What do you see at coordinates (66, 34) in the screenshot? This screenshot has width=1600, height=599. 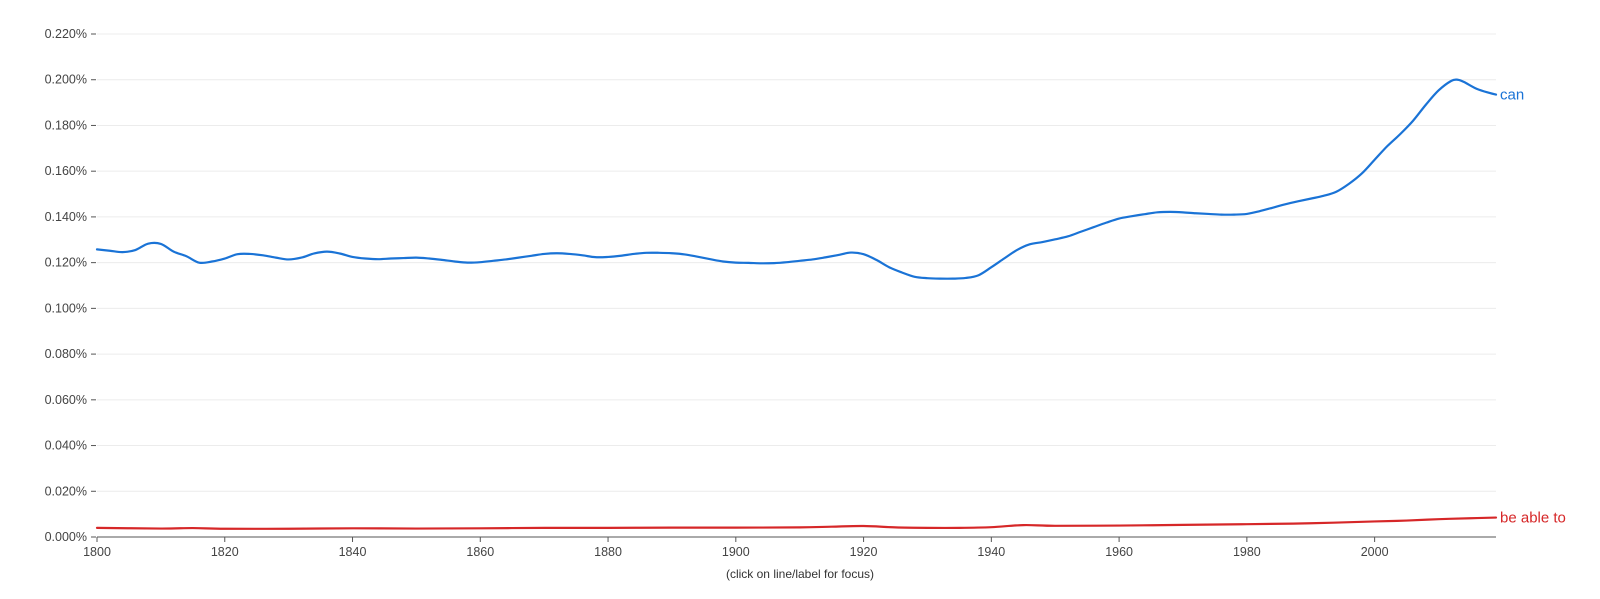 I see `y-tick-label: 0.220%` at bounding box center [66, 34].